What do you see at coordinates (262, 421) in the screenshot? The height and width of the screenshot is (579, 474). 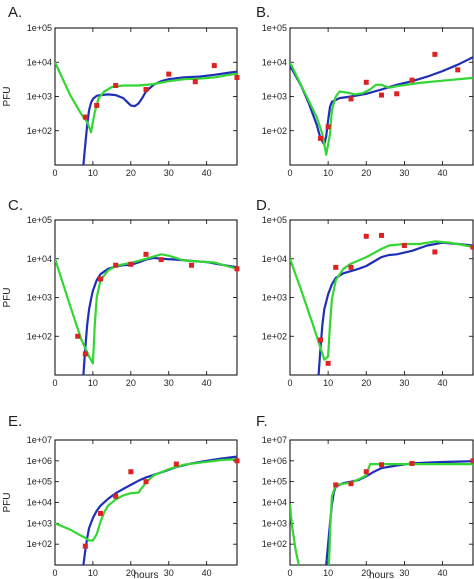 I see `panel-letter: F.` at bounding box center [262, 421].